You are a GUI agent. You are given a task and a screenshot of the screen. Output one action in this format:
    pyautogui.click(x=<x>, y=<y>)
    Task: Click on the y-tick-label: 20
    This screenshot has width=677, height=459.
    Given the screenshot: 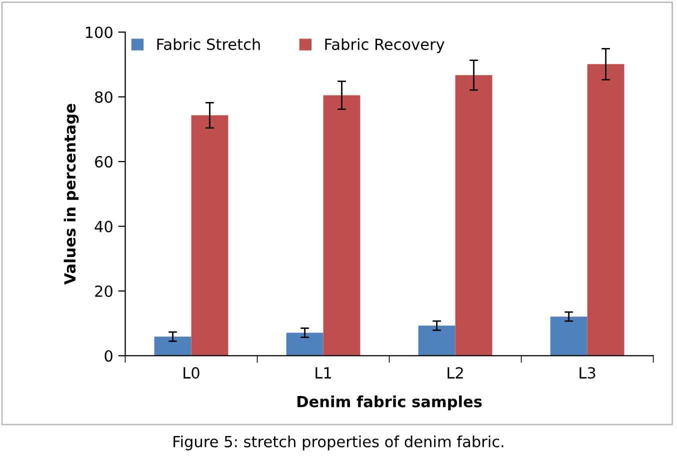 What is the action you would take?
    pyautogui.click(x=103, y=291)
    